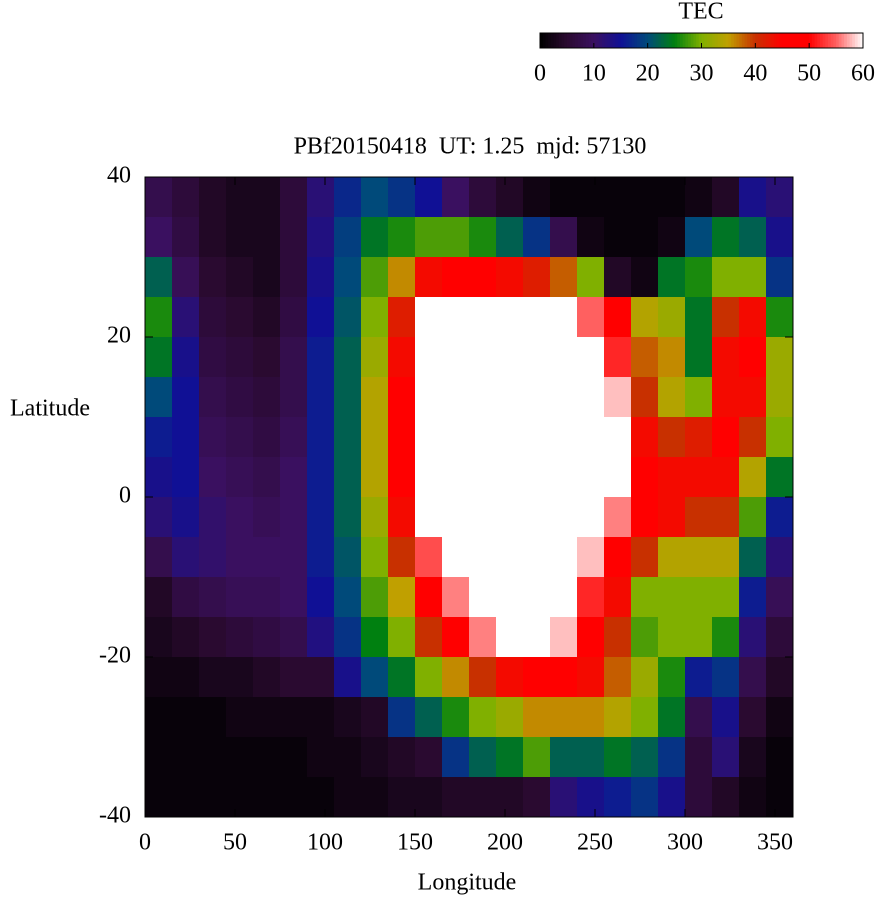  I want to click on y-tick-label: -40, so click(115, 816).